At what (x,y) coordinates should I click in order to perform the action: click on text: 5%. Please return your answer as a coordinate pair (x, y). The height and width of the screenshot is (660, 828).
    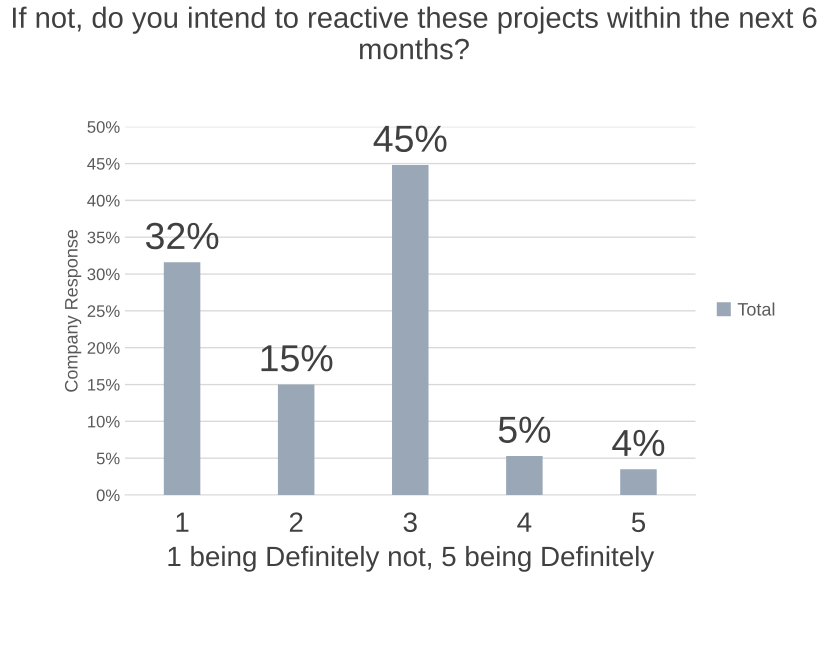
    Looking at the image, I should click on (524, 429).